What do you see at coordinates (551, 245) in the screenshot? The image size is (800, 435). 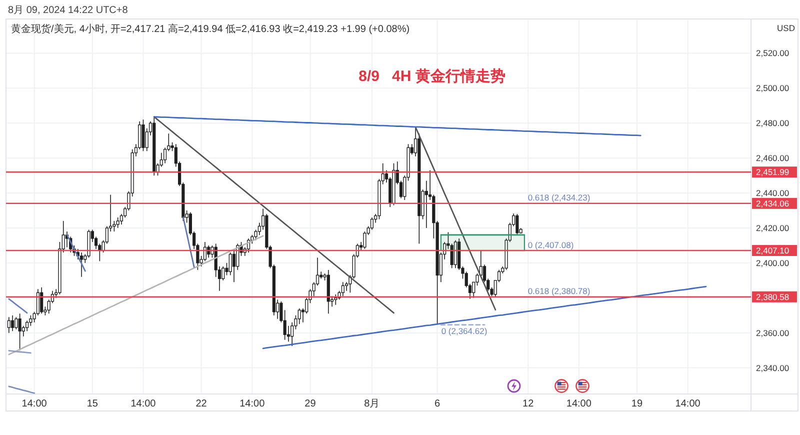 I see `annotation: 0 (2,407.08)` at bounding box center [551, 245].